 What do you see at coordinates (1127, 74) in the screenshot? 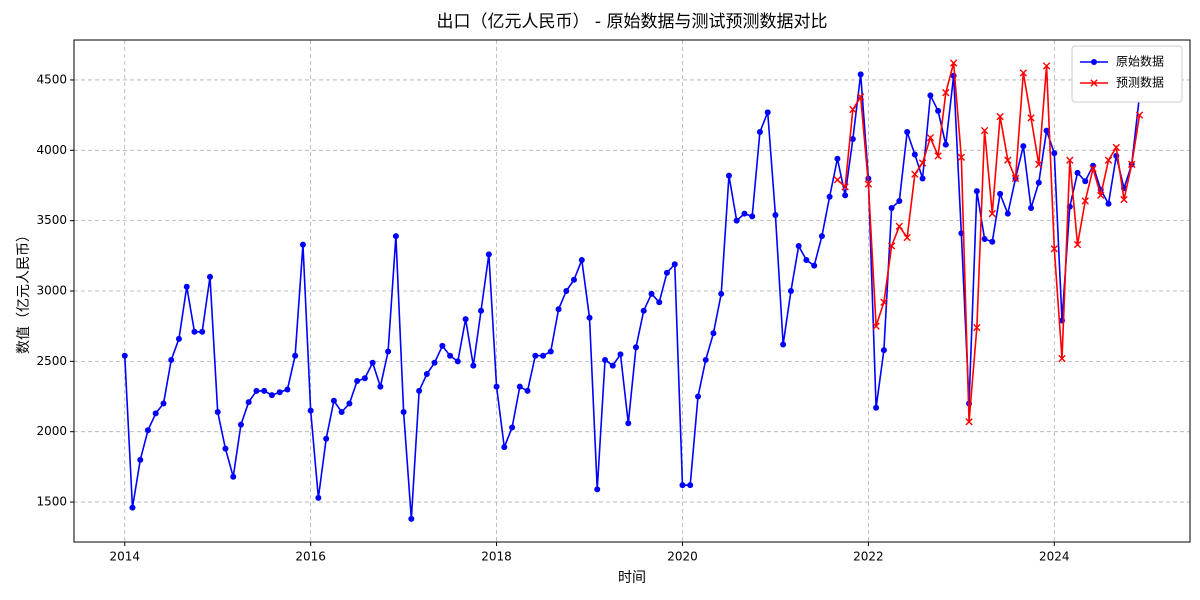
I see `legend-box` at bounding box center [1127, 74].